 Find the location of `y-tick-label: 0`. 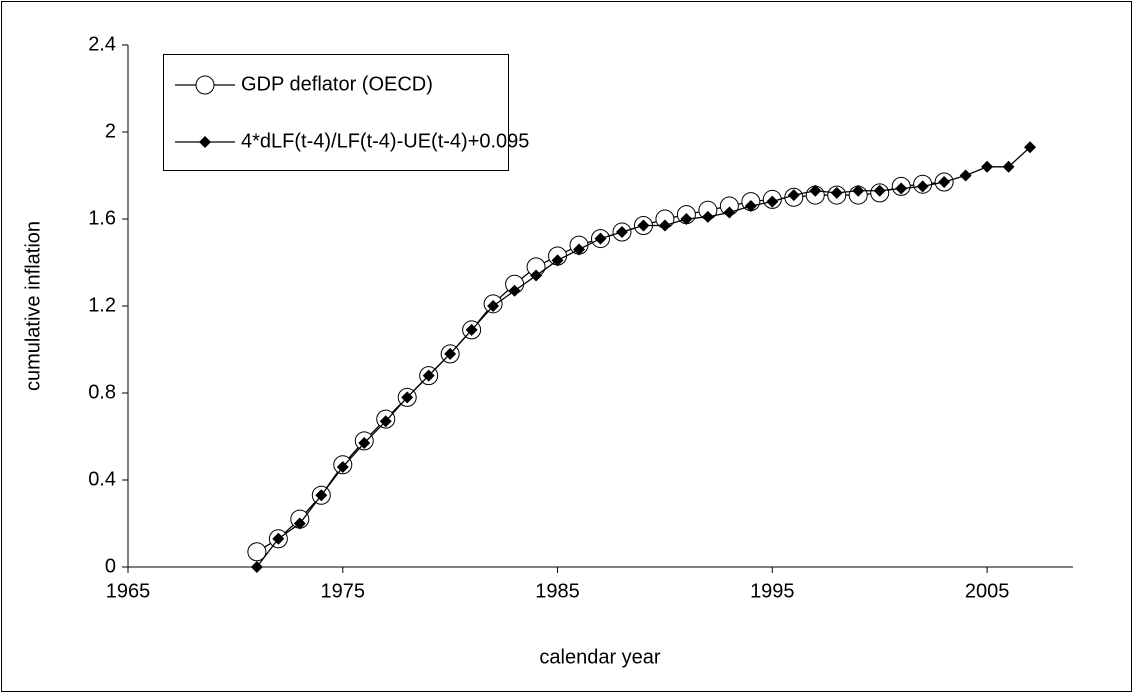

y-tick-label: 0 is located at coordinates (110, 566).